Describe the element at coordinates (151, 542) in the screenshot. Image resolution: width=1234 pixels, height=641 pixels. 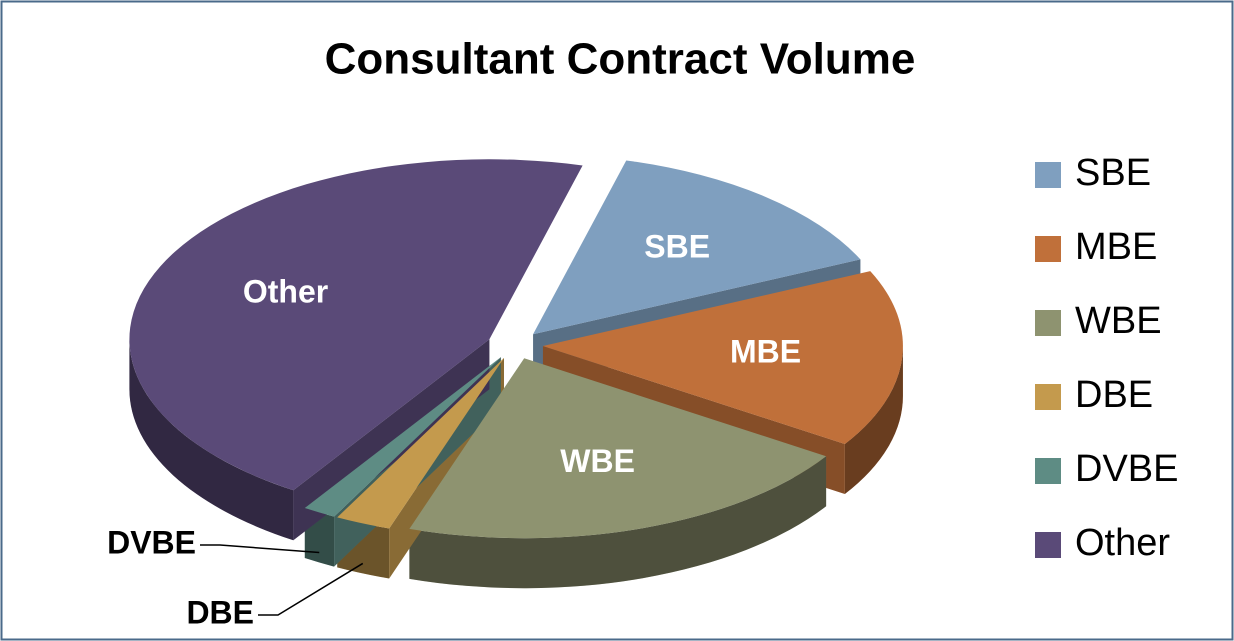
I see `data-label: DVBE` at that location.